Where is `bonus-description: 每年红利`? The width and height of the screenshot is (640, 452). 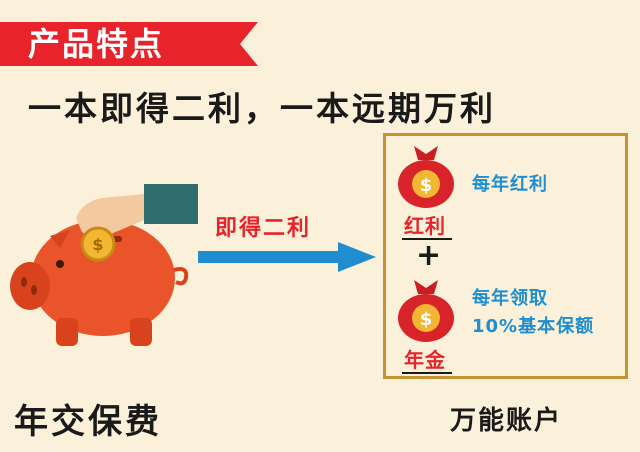
bonus-description: 每年红利 is located at coordinates (510, 184).